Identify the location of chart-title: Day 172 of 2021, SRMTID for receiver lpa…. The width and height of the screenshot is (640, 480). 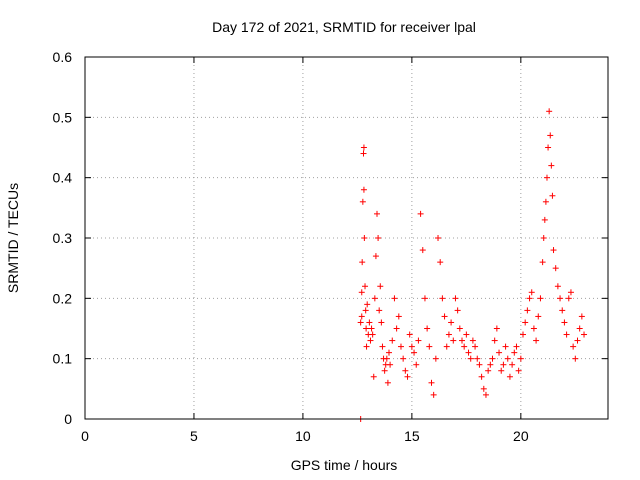
(344, 27).